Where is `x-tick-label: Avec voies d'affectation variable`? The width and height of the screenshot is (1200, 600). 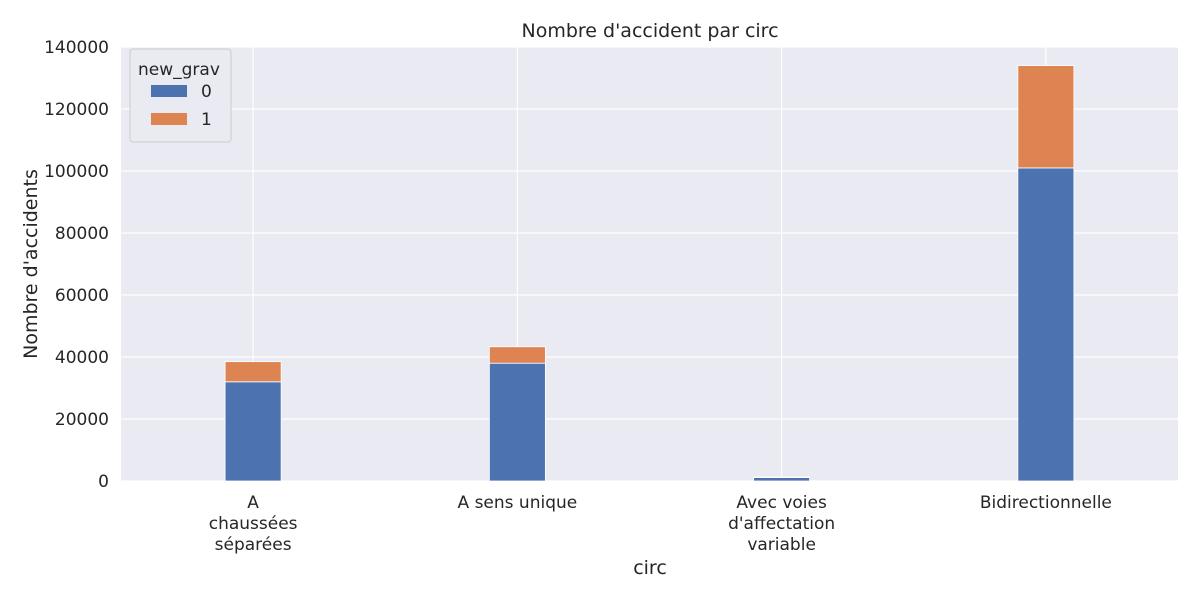 x-tick-label: Avec voies d'affectation variable is located at coordinates (781, 524).